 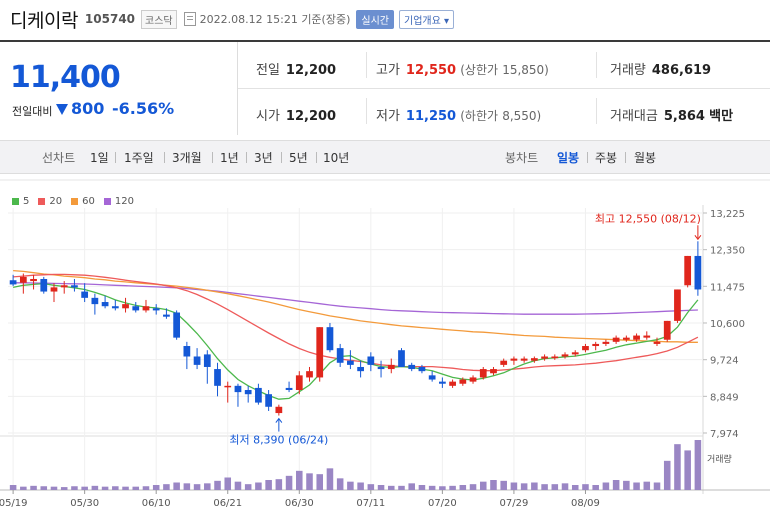 I want to click on low-arrow-head, so click(x=279, y=420).